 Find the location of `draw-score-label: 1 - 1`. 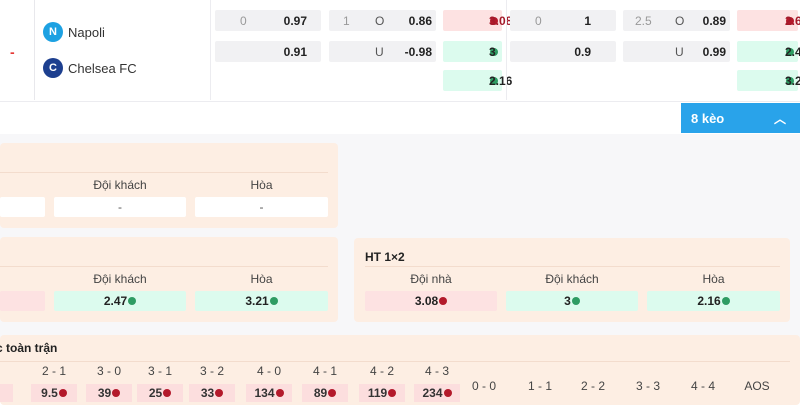

draw-score-label: 1 - 1 is located at coordinates (539, 386).